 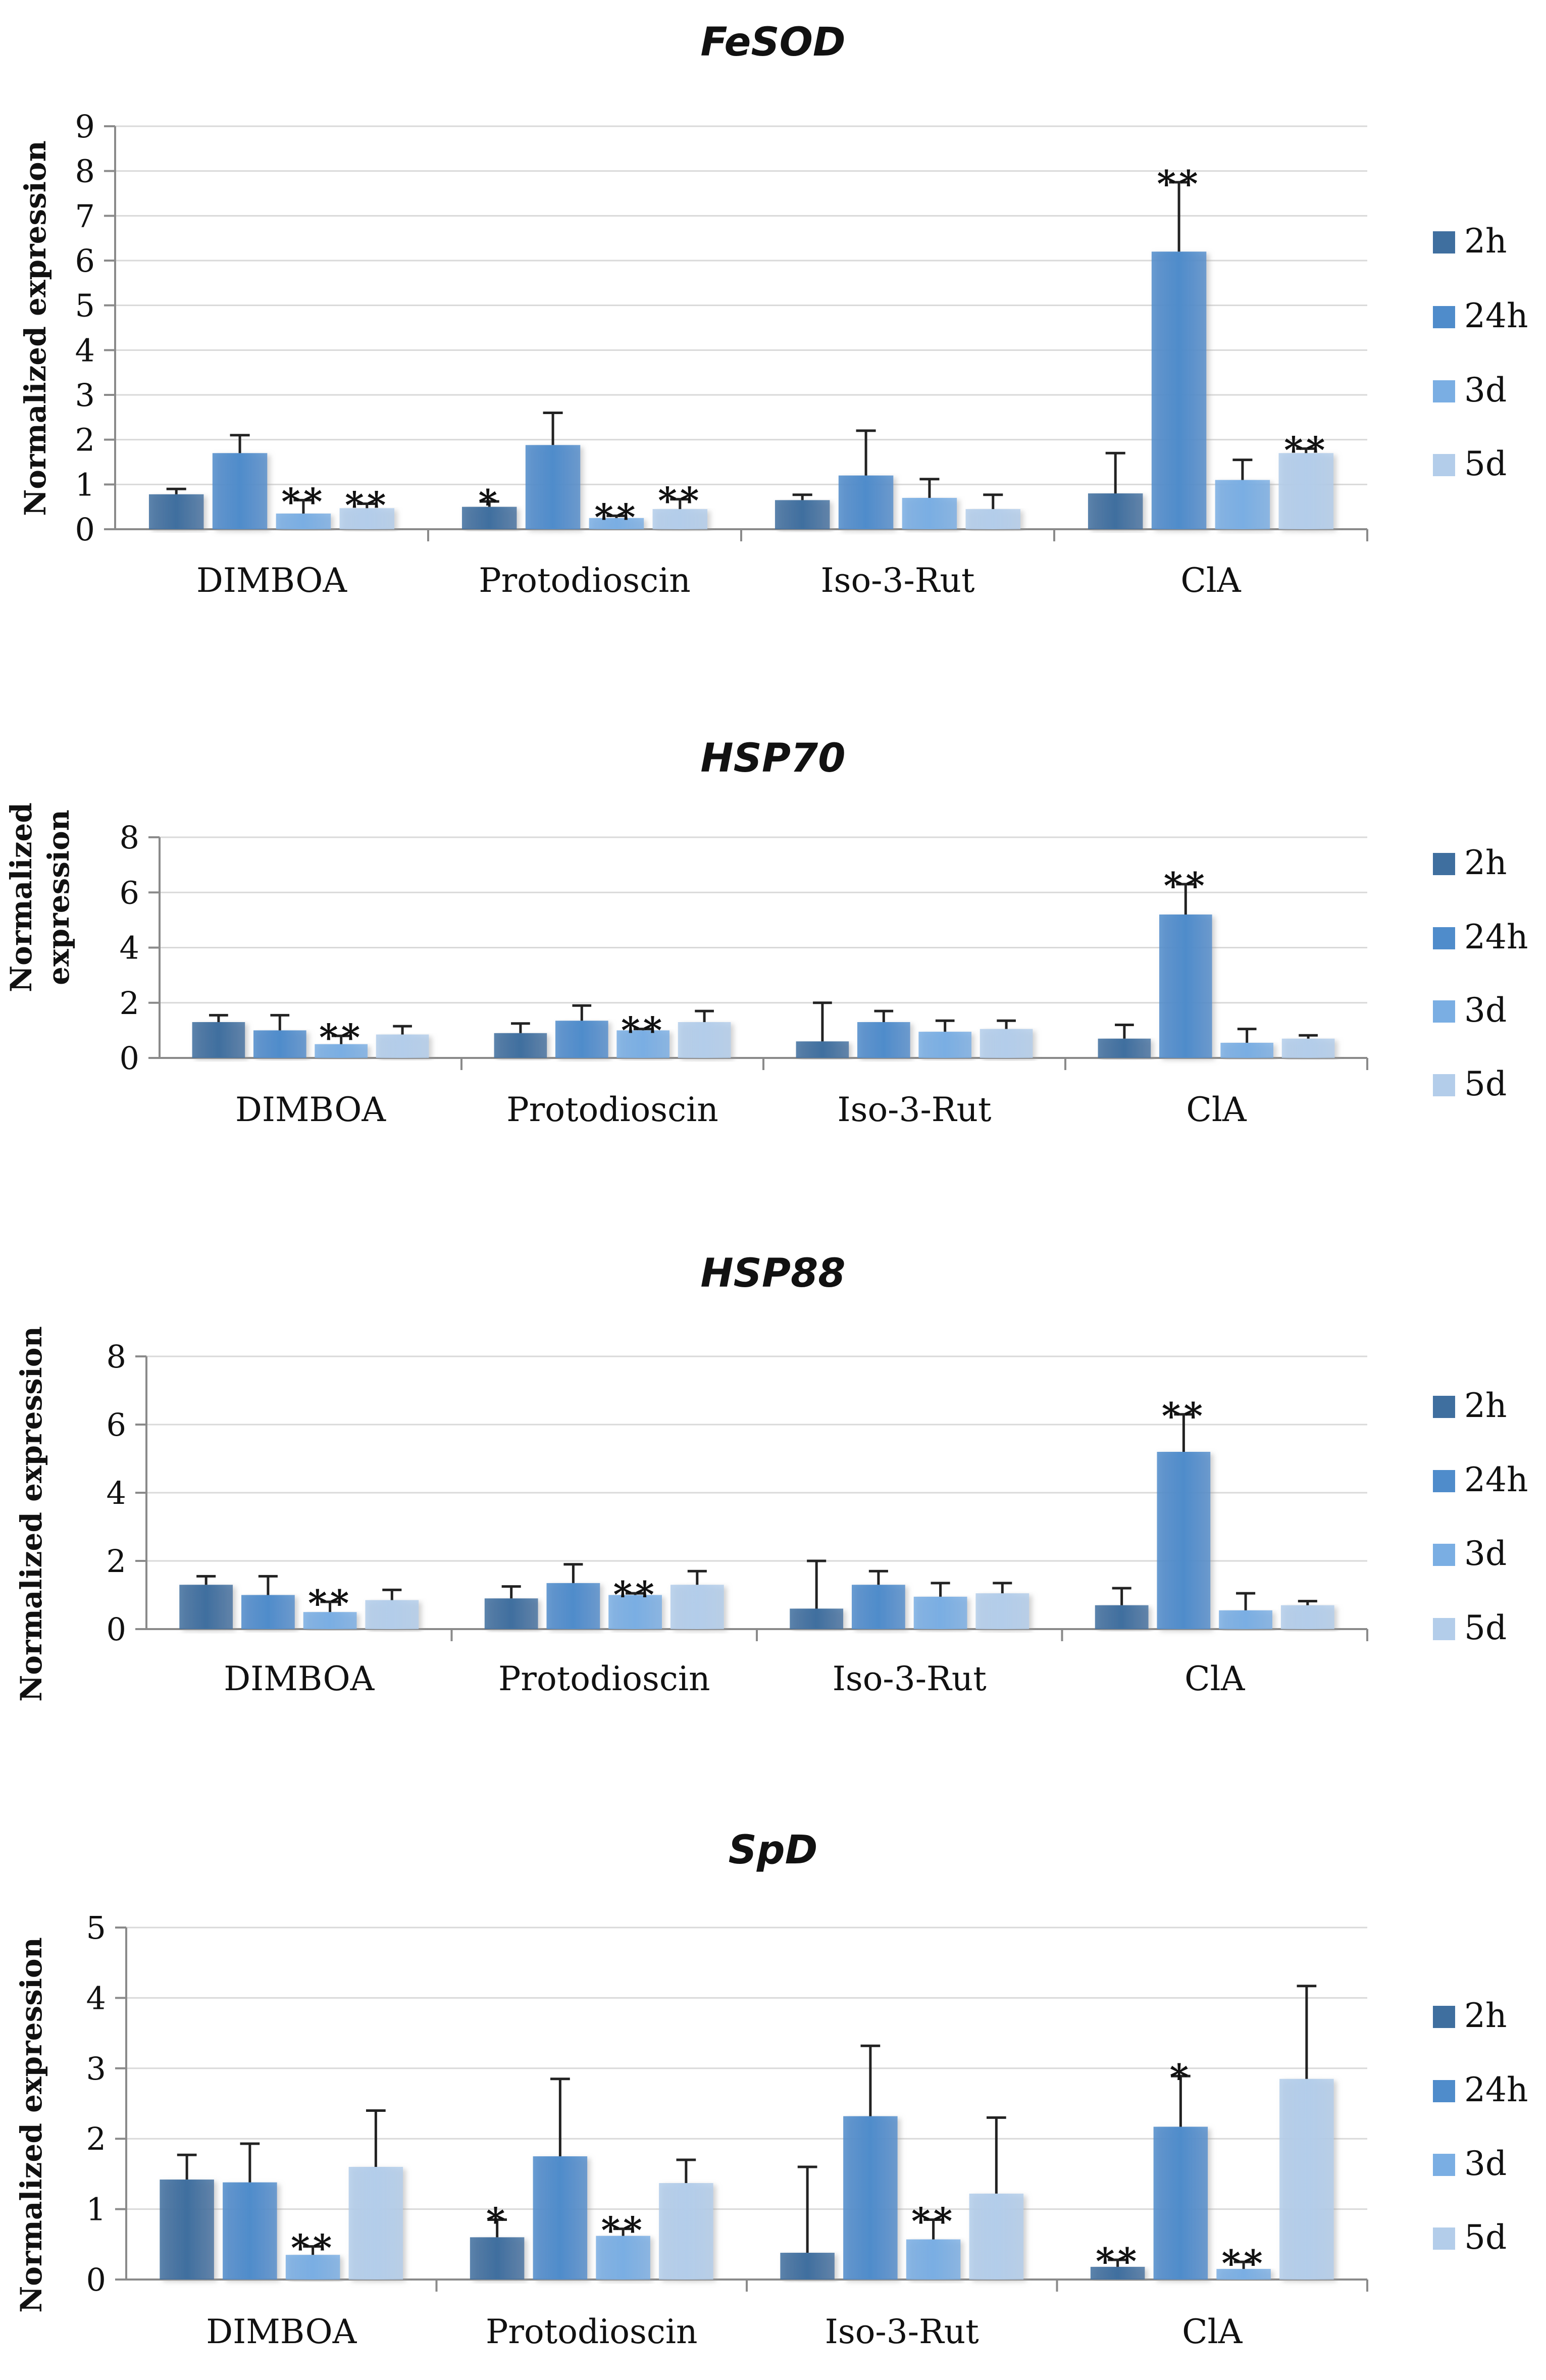 I want to click on y-tick-label: 9, so click(x=85, y=127).